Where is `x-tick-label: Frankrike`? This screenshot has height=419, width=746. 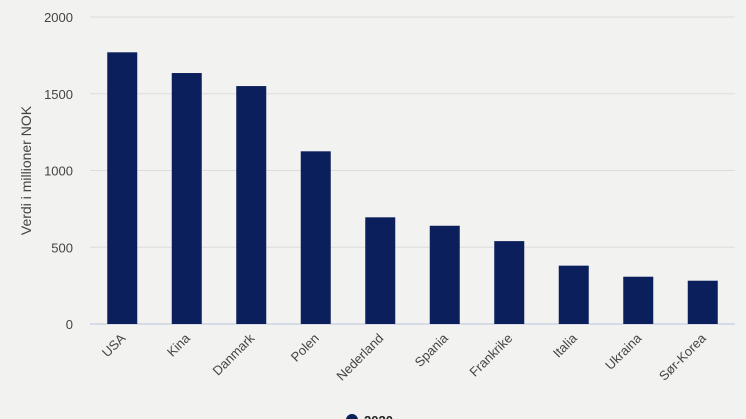
x-tick-label: Frankrike is located at coordinates (490, 355).